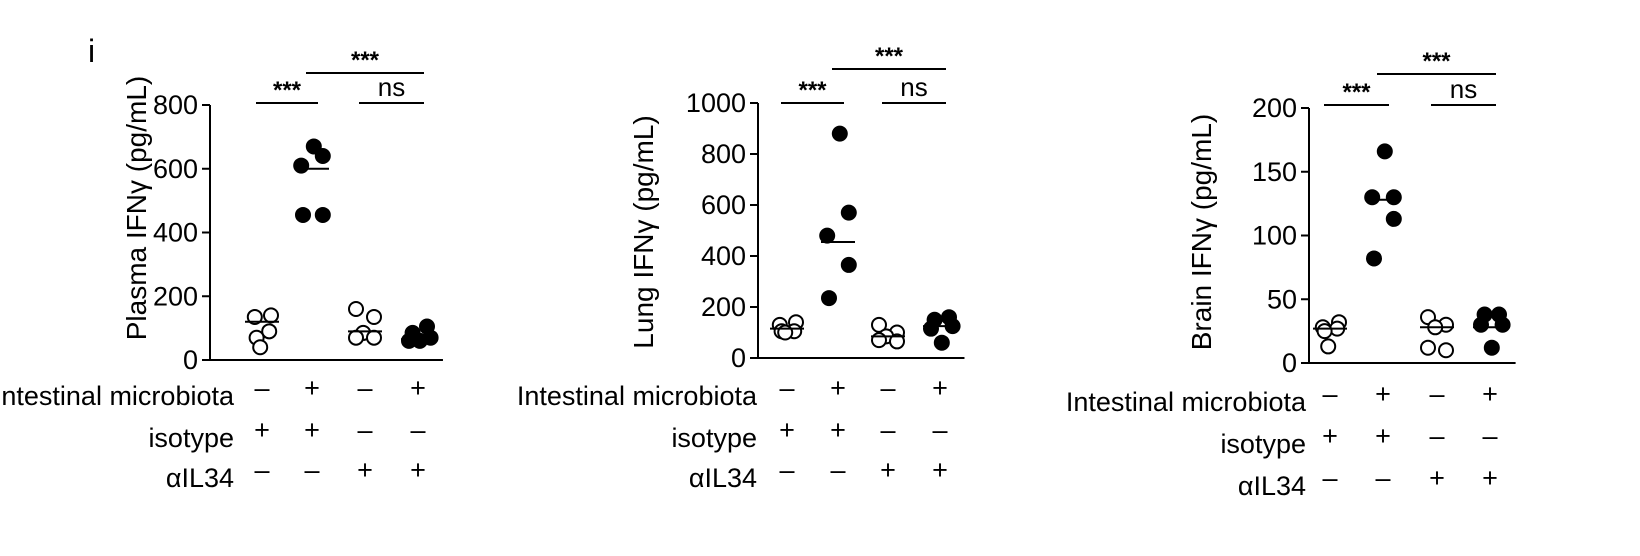  Describe the element at coordinates (136, 208) in the screenshot. I see `y-axis-label: Plasma IFNγ (pg/mL)` at that location.